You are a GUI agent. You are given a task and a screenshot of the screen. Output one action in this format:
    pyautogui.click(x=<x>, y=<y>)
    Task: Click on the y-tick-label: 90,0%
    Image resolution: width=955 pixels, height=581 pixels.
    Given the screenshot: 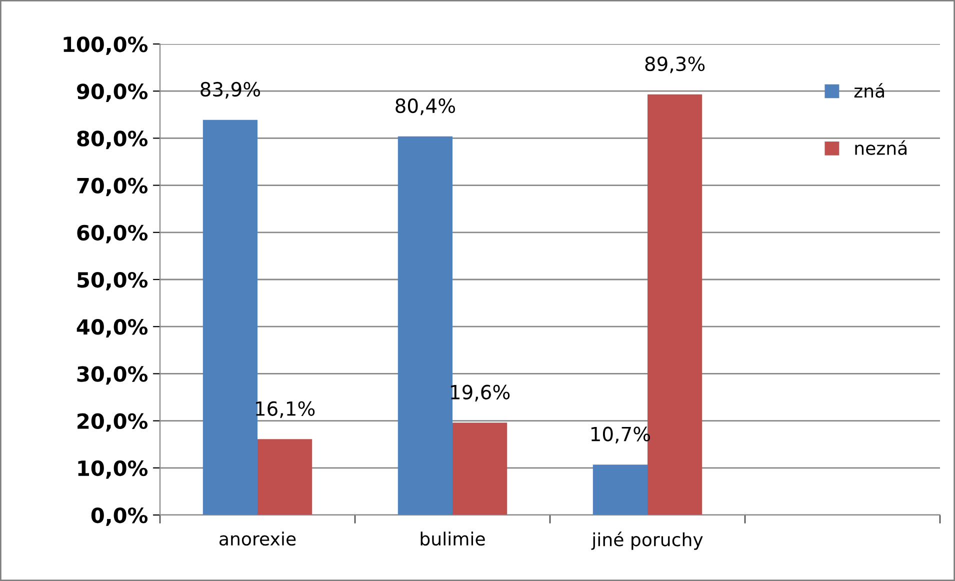 What is the action you would take?
    pyautogui.click(x=112, y=93)
    